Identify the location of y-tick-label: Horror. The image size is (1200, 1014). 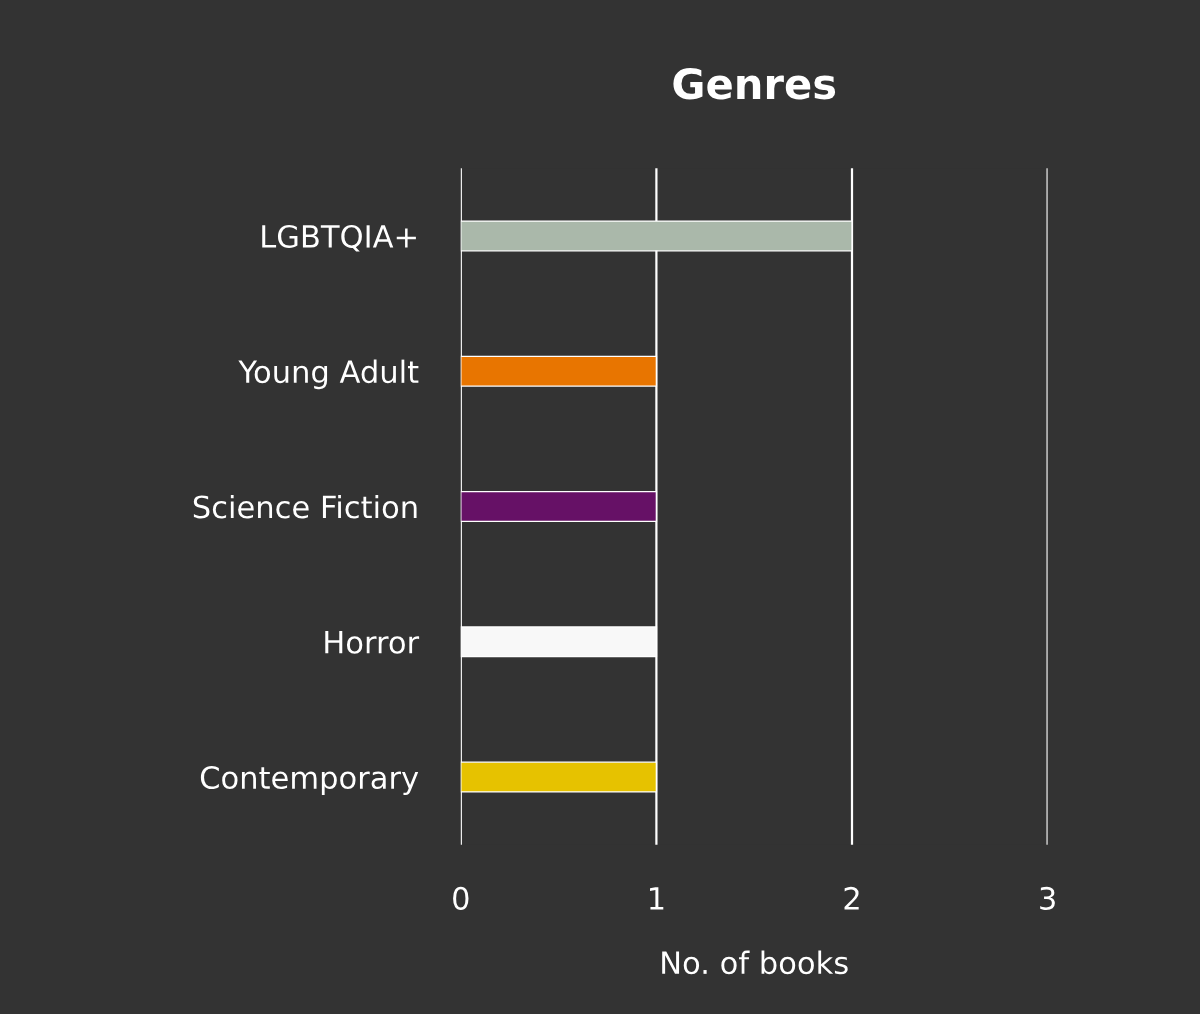
(372, 642).